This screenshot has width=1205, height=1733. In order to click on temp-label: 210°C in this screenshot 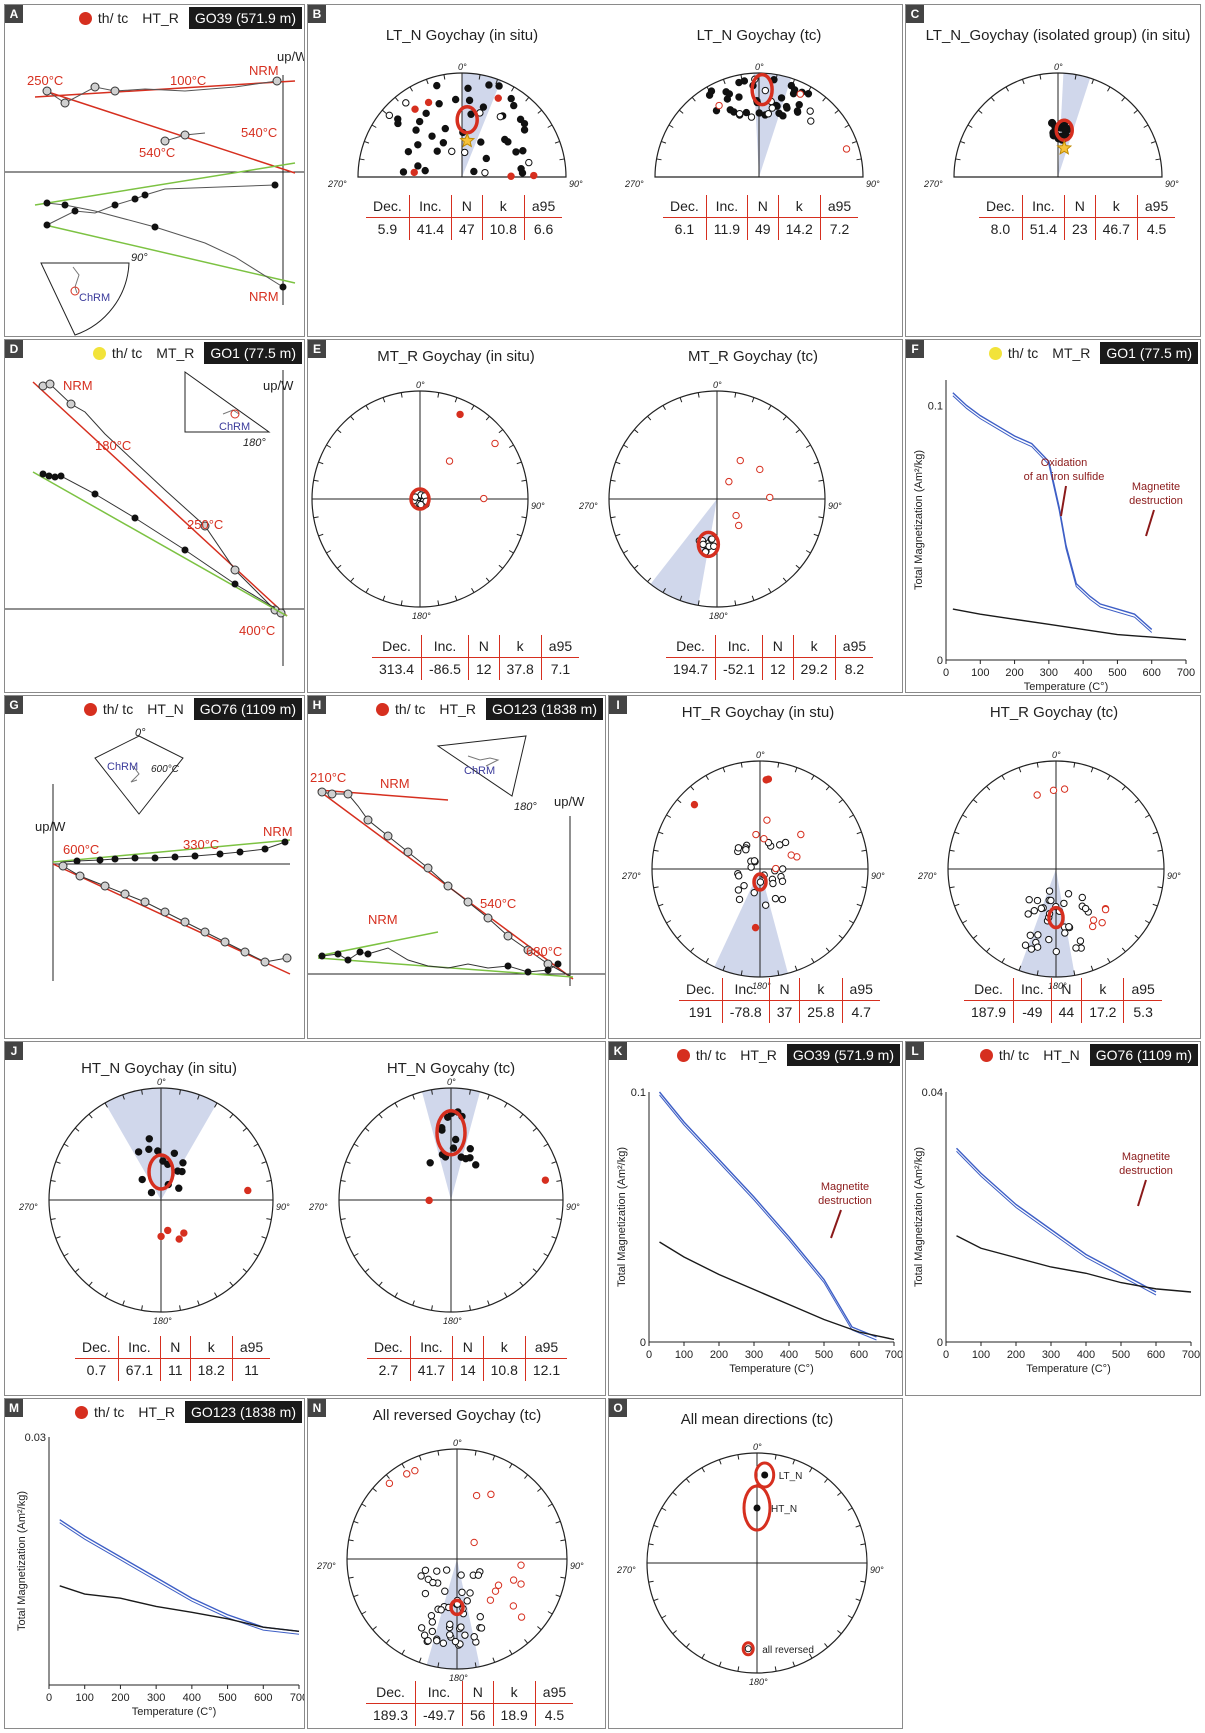, I will do `click(328, 777)`.